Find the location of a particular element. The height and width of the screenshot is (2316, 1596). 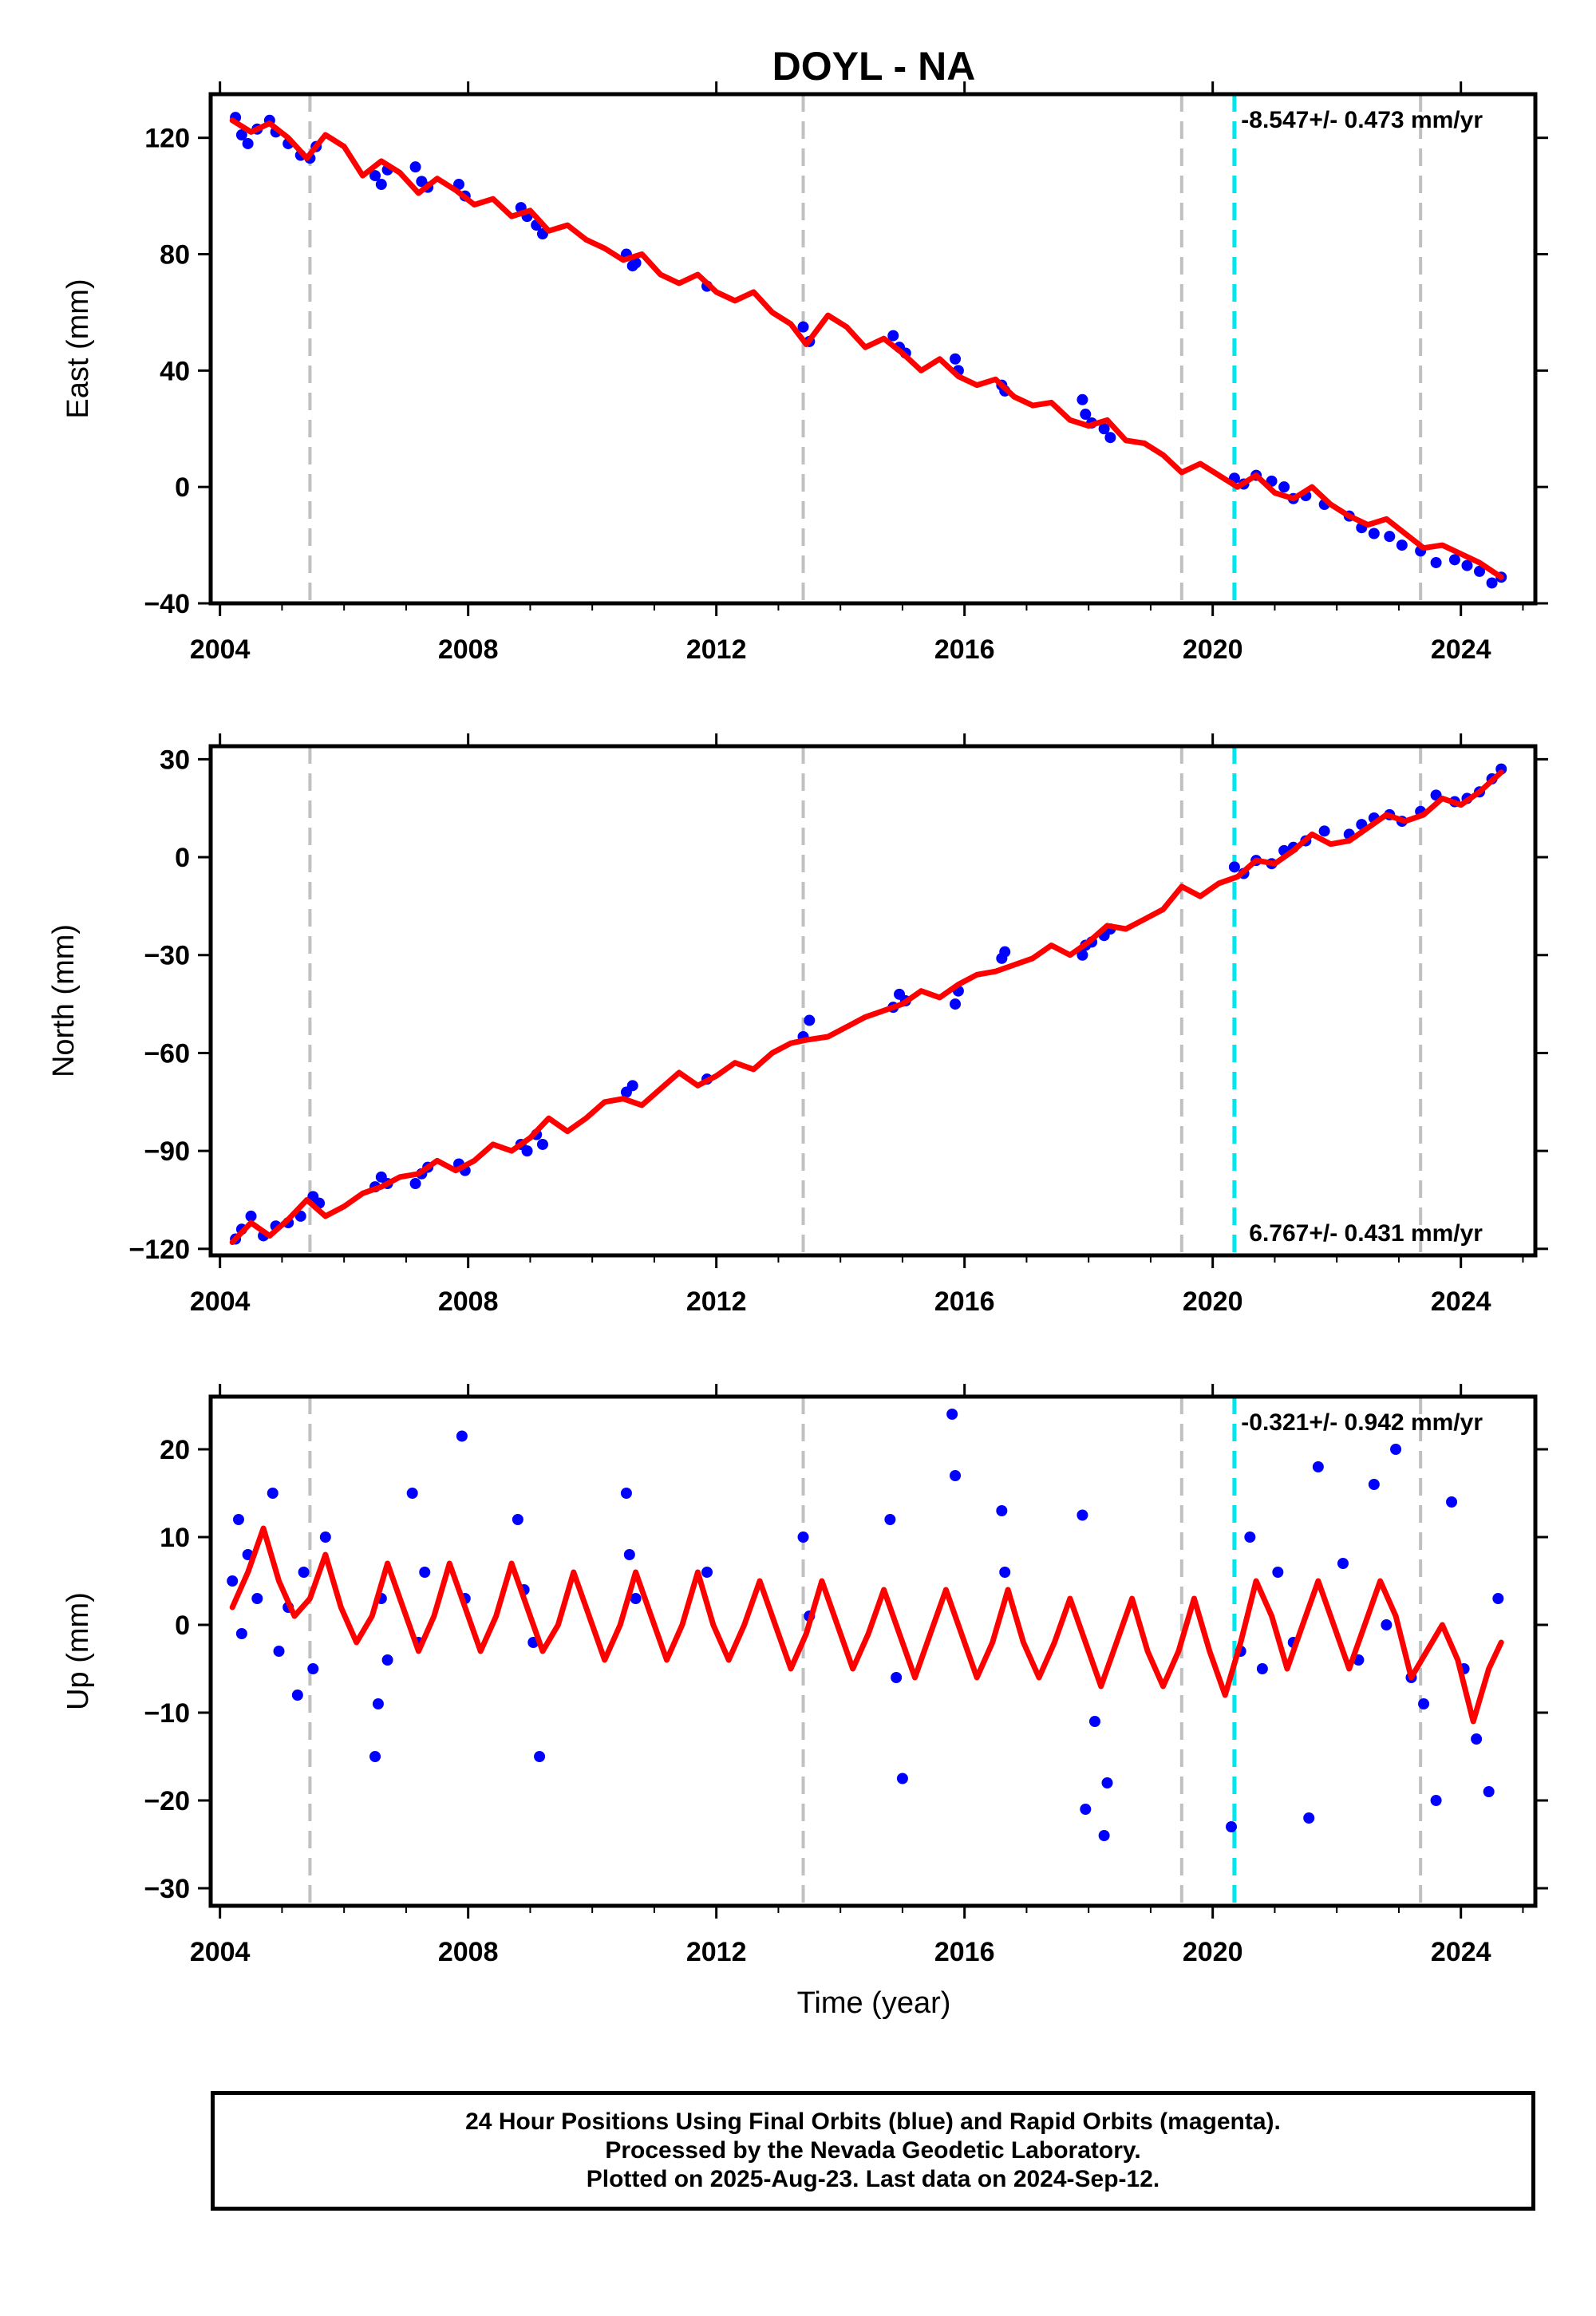

x-tick-label-up-2008: 2008 is located at coordinates (469, 1952).